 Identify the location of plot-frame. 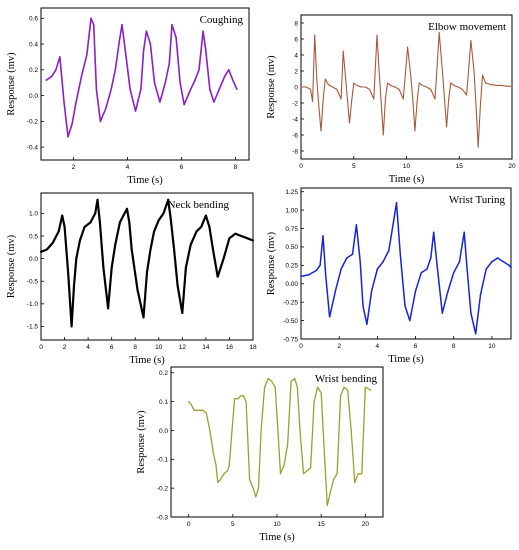
(145, 84).